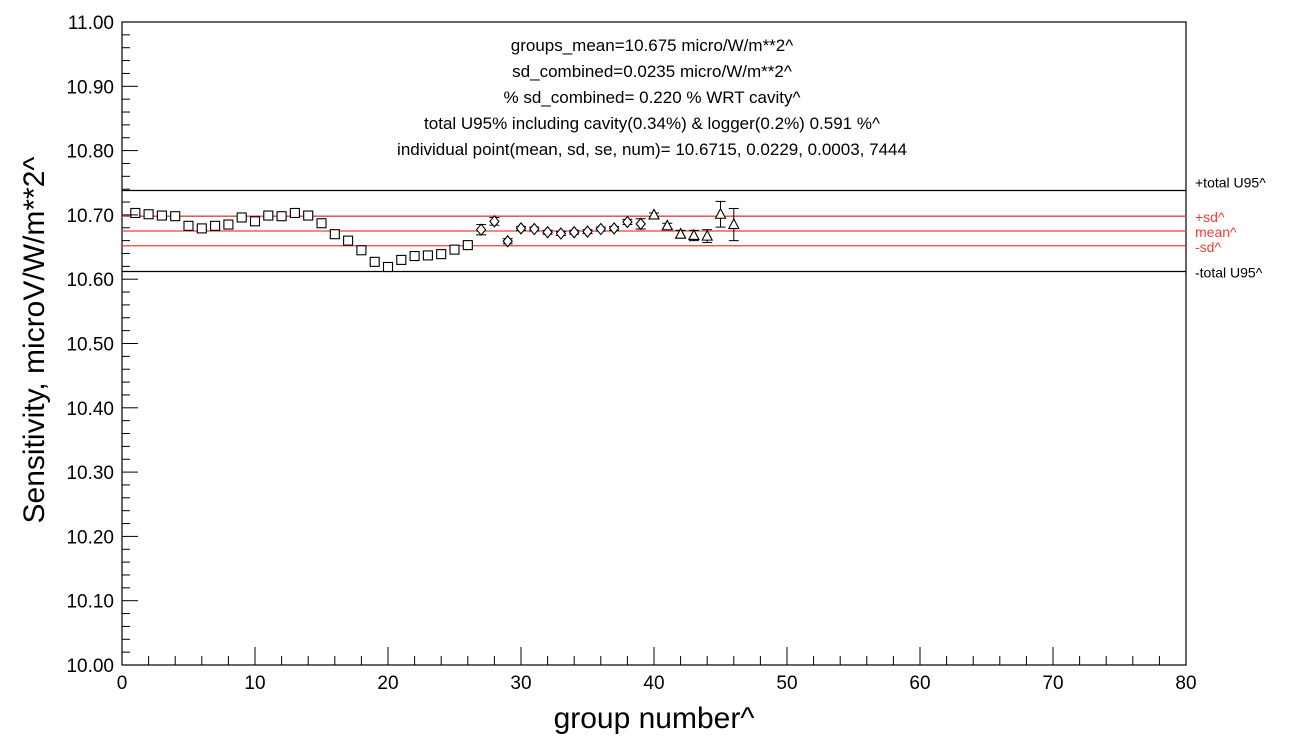 This screenshot has height=740, width=1292. Describe the element at coordinates (90, 409) in the screenshot. I see `y-tick-label: 10.40` at that location.